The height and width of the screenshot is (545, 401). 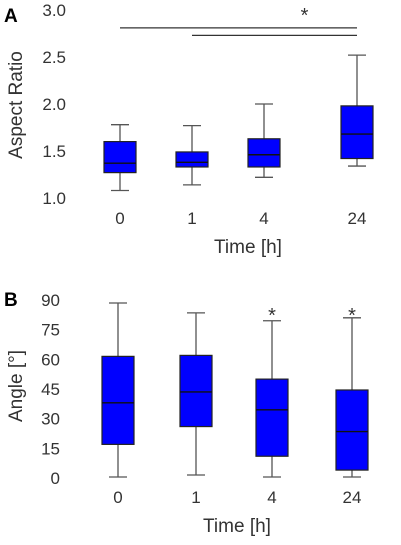 What do you see at coordinates (16, 386) in the screenshot?
I see `y-axis-title-b: Angle [°]` at bounding box center [16, 386].